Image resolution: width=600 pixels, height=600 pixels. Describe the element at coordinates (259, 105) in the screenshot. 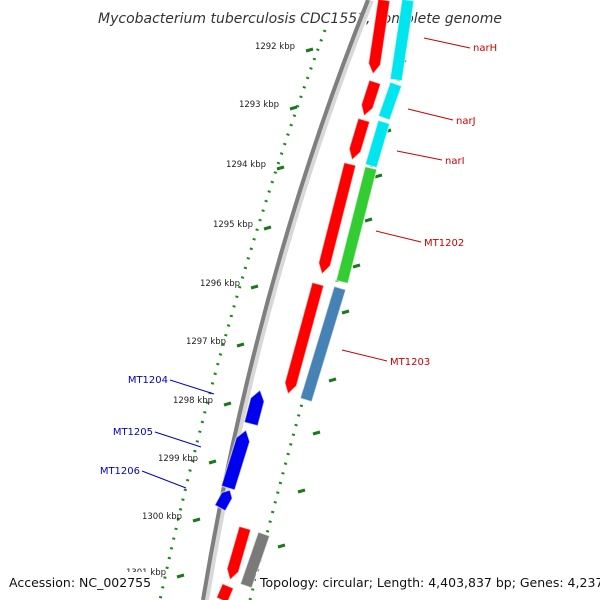

I see `ruler-tick-label: 1293 kbp` at that location.